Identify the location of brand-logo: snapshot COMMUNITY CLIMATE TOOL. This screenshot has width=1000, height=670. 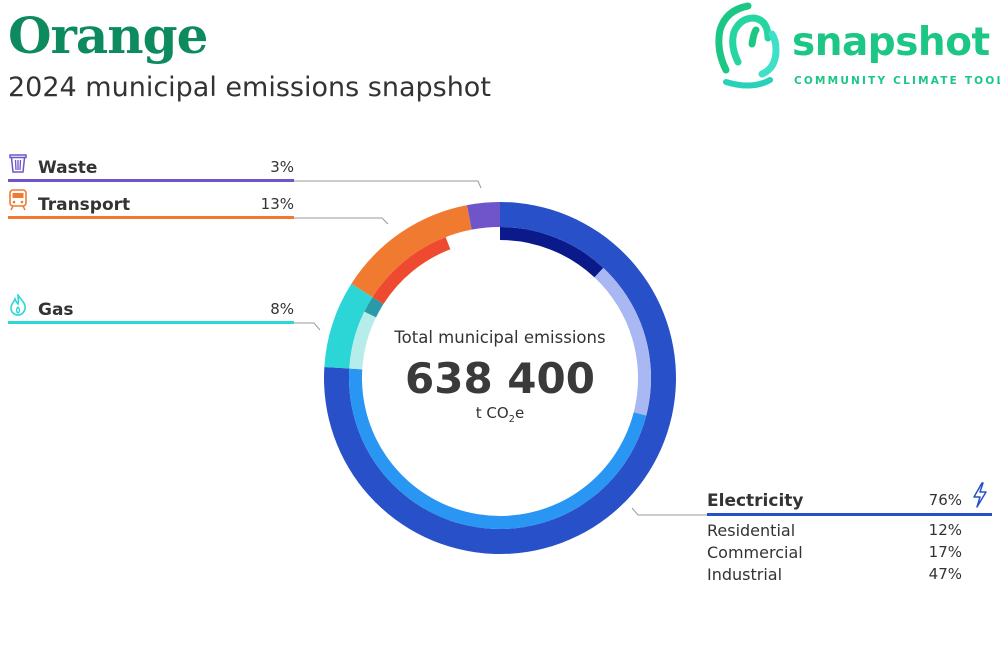
(856, 46).